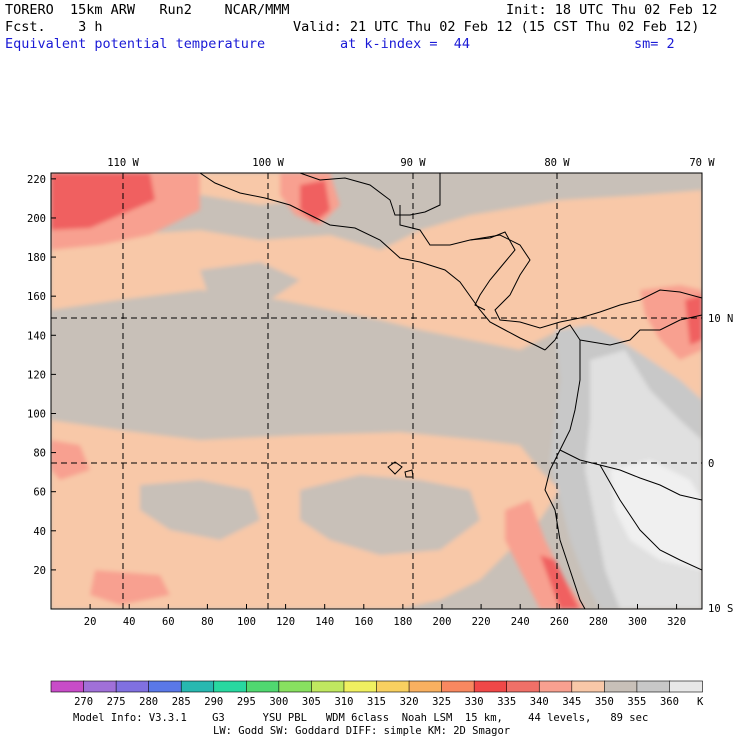 The height and width of the screenshot is (740, 740). Describe the element at coordinates (36, 180) in the screenshot. I see `y-tick-label: 220` at that location.